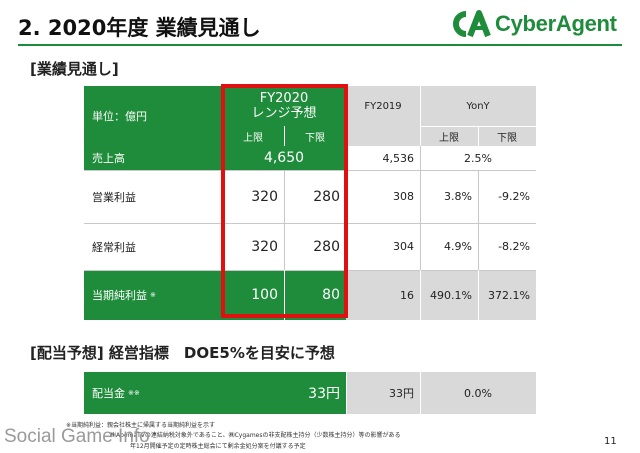 The height and width of the screenshot is (453, 640). Describe the element at coordinates (139, 28) in the screenshot. I see `slide-title: 2. 2020年度 業績見通し` at that location.